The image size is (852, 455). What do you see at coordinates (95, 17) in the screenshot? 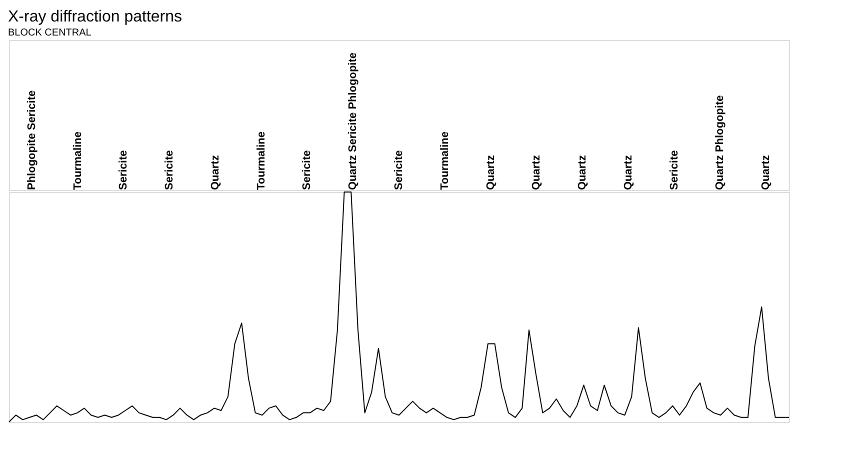
I see `chart-title: X-ray diffraction patterns` at bounding box center [95, 17].